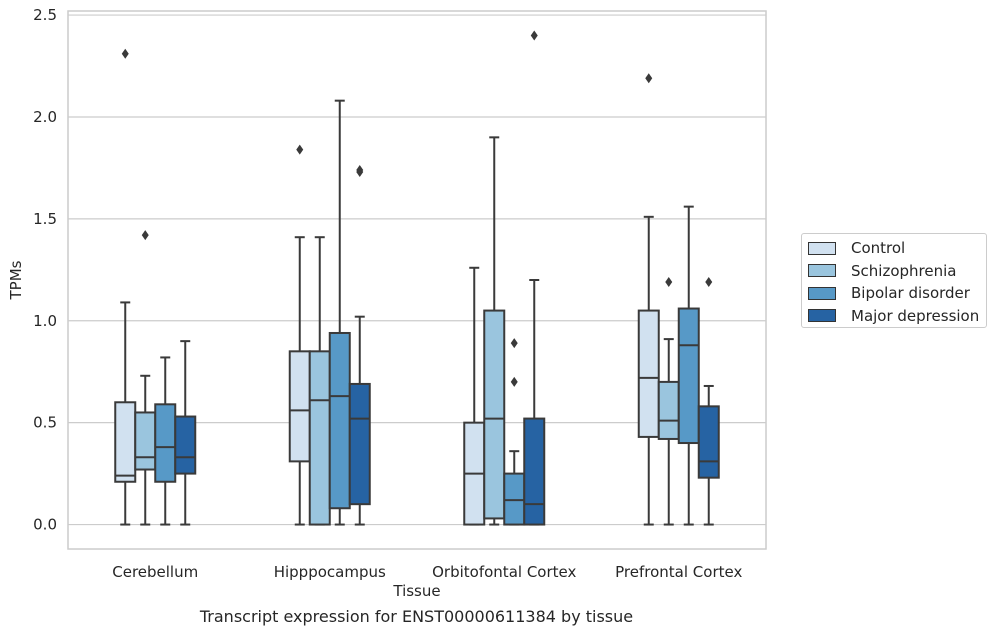 Image resolution: width=997 pixels, height=636 pixels. I want to click on y-tick-label: 2.0, so click(45, 117).